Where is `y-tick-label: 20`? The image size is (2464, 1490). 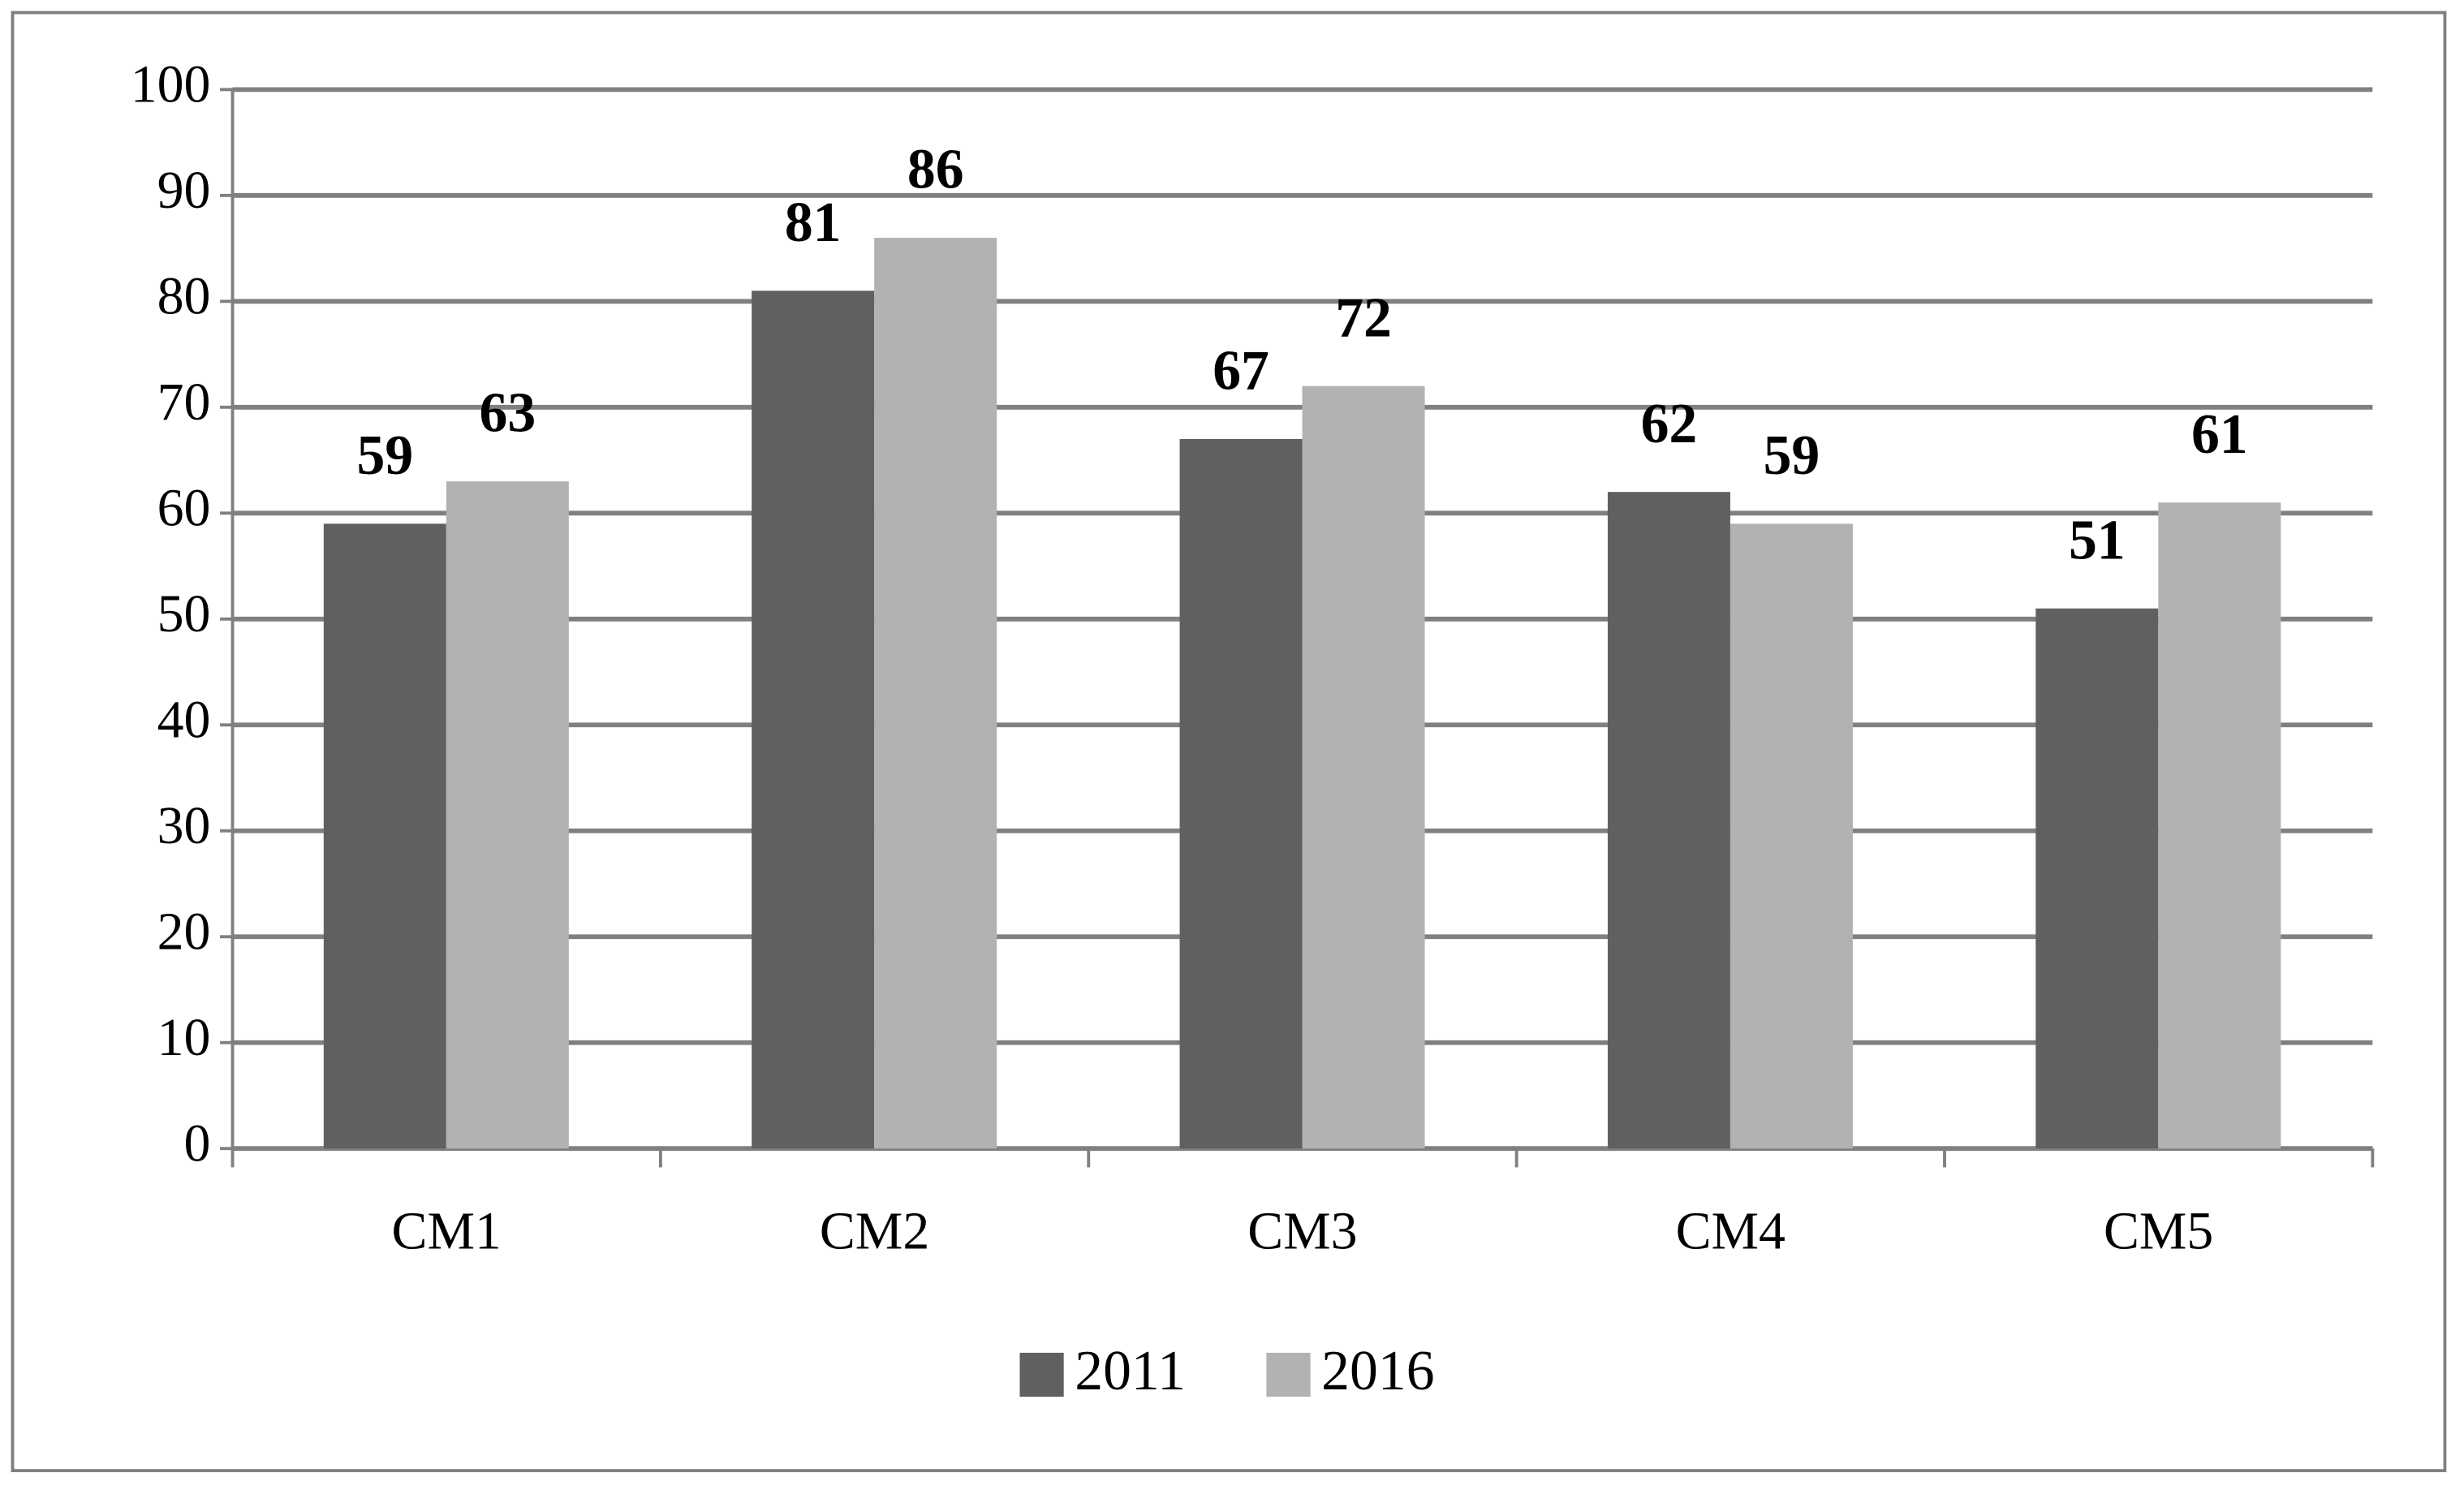
y-tick-label: 20 is located at coordinates (184, 932).